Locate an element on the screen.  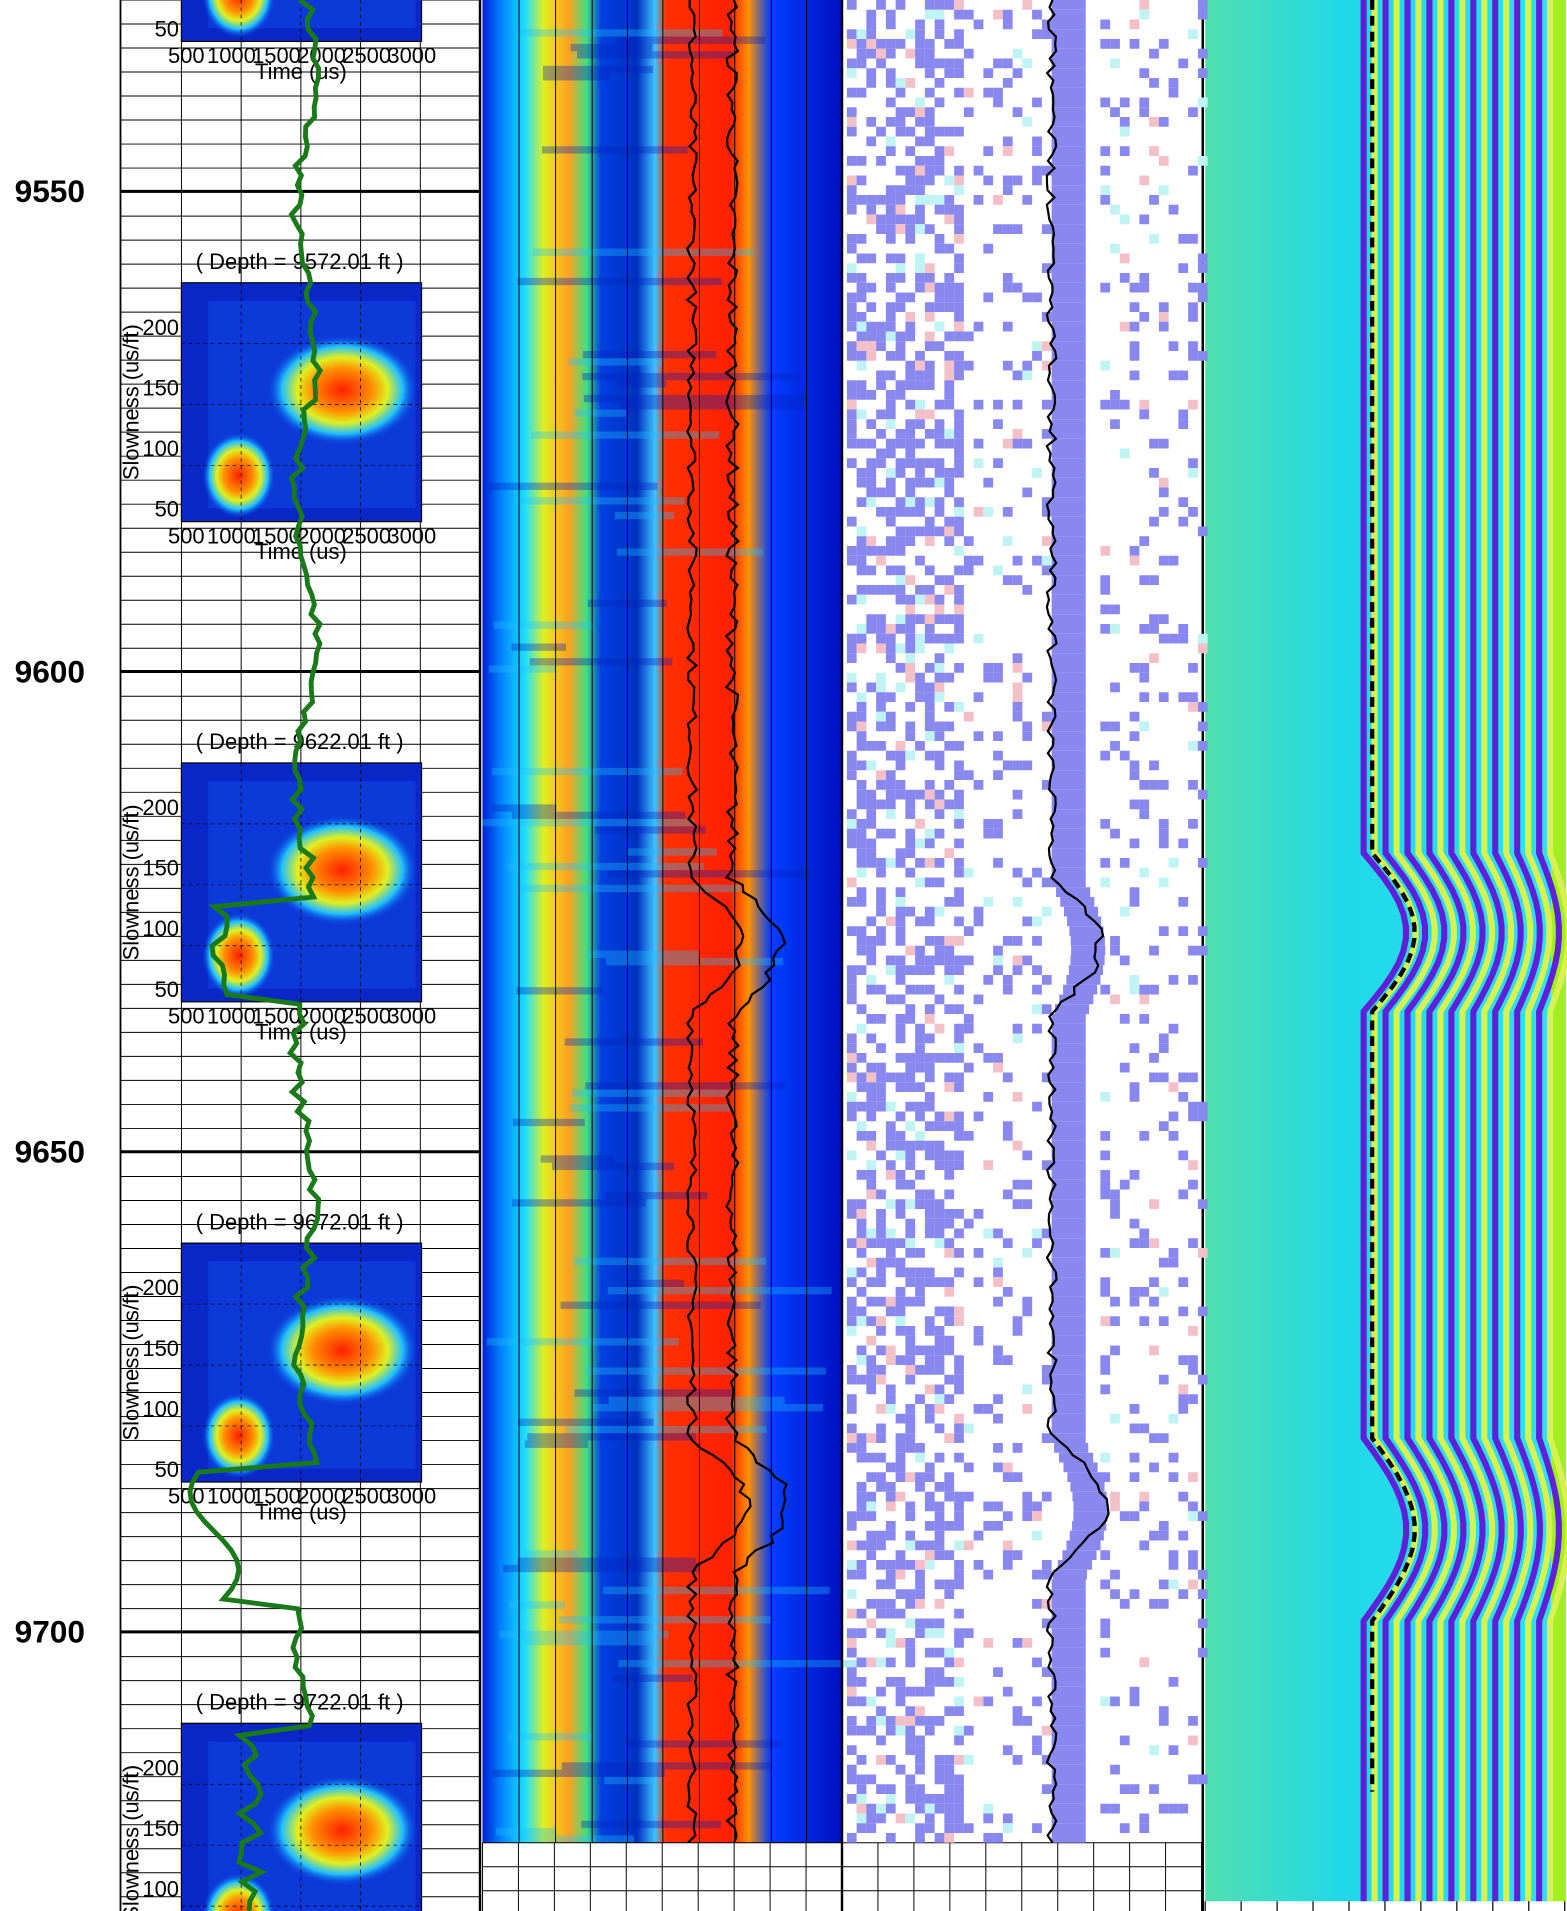
track-4-stripe is located at coordinates (1539, 951).